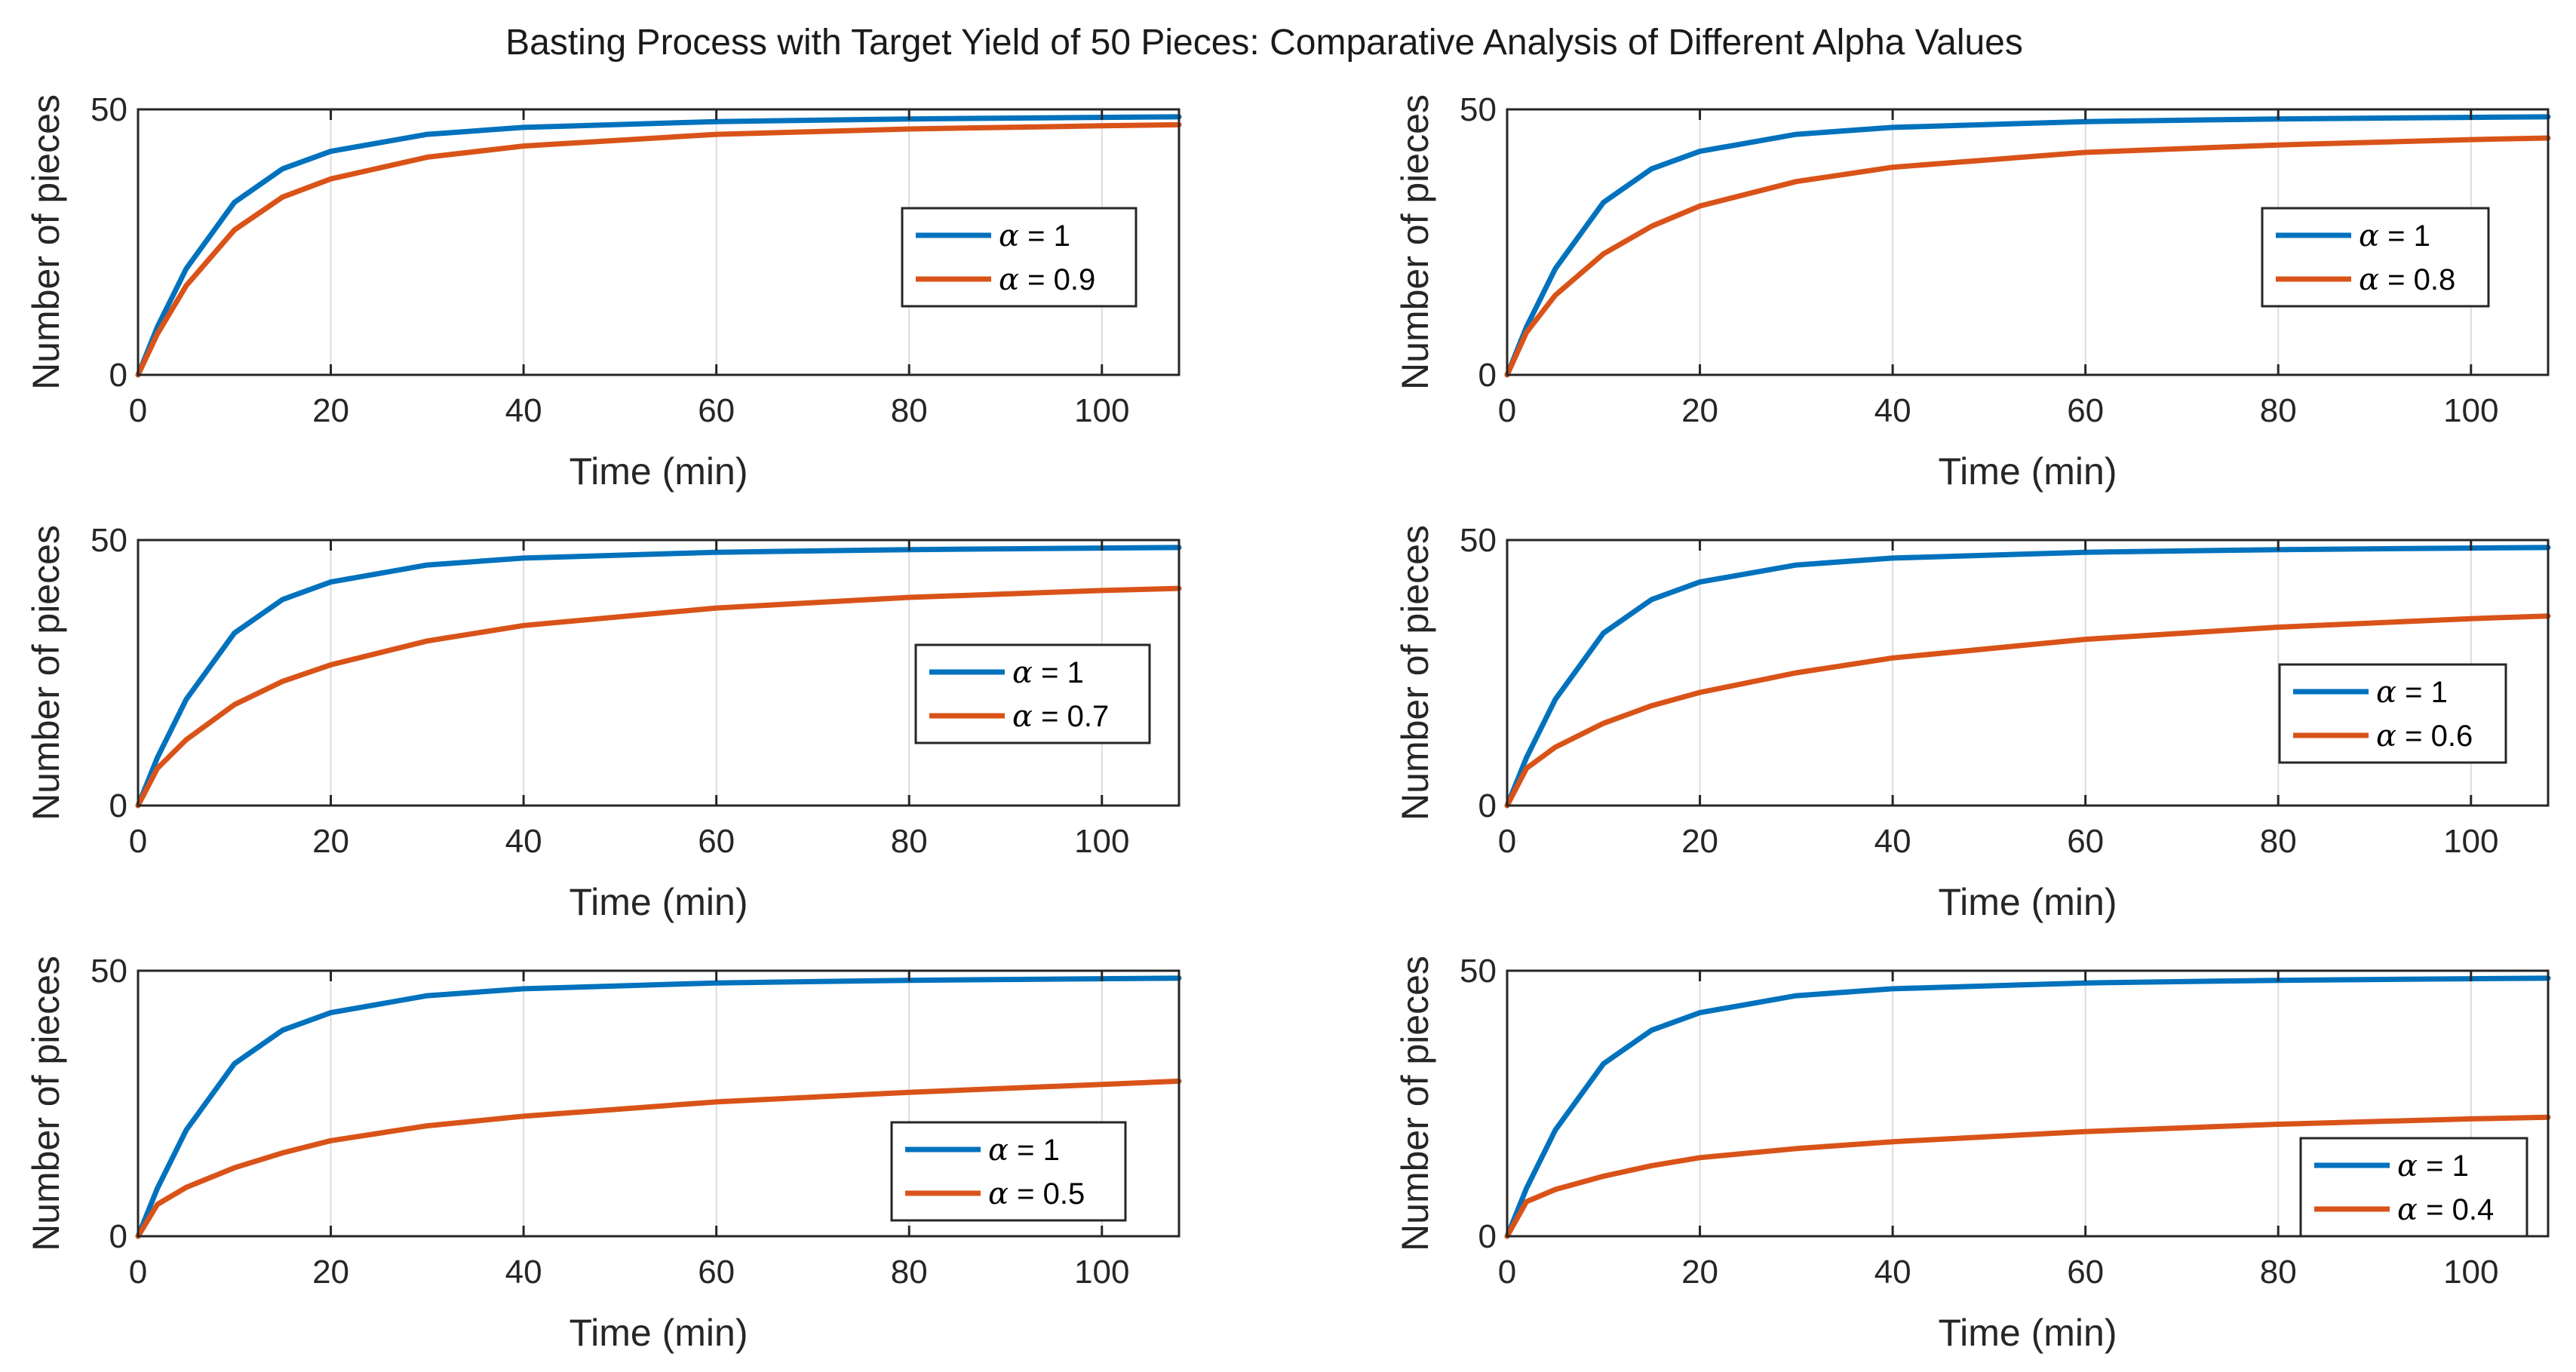  I want to click on legend-entry-label: α = 0.9, so click(1047, 279).